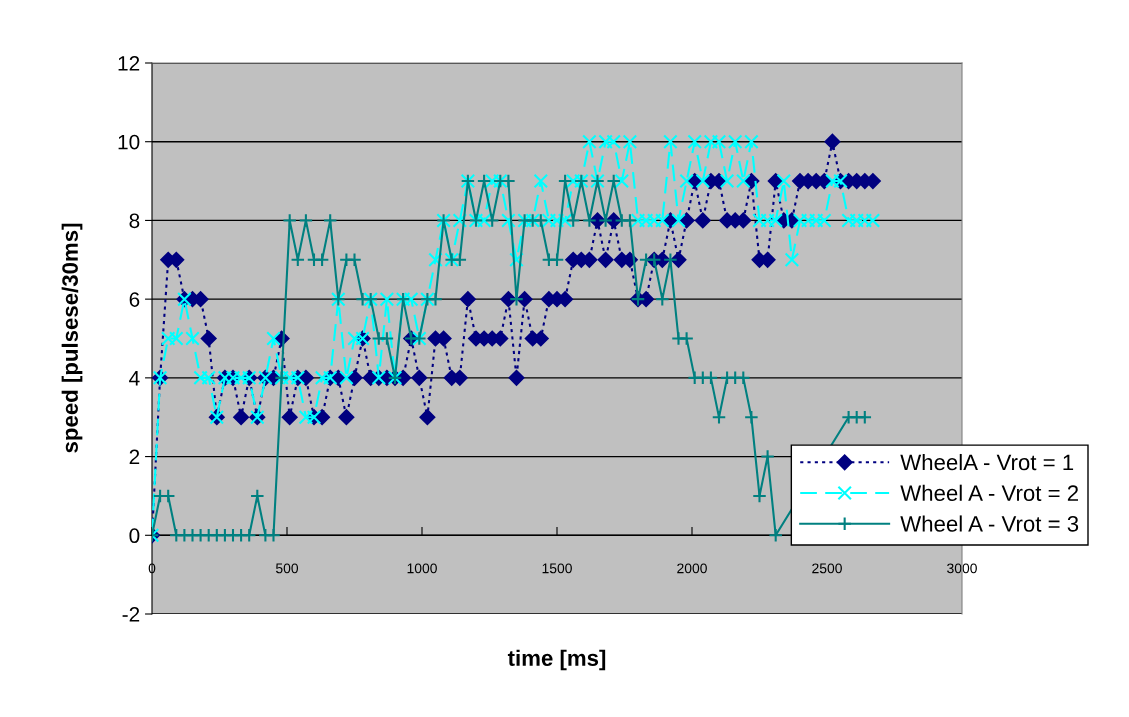 This screenshot has height=717, width=1129. Describe the element at coordinates (72, 338) in the screenshot. I see `y-axis-title: speed [pulsese/30ms]` at that location.